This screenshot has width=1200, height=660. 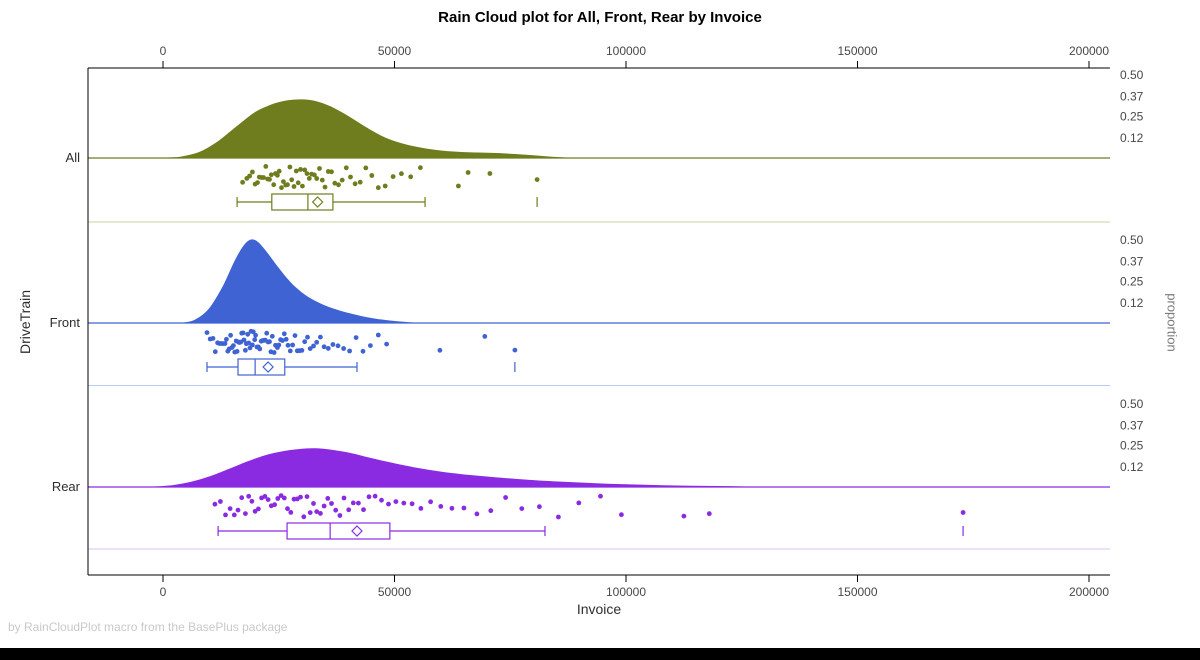 I want to click on x-tick-label-top: 50000, so click(x=395, y=51).